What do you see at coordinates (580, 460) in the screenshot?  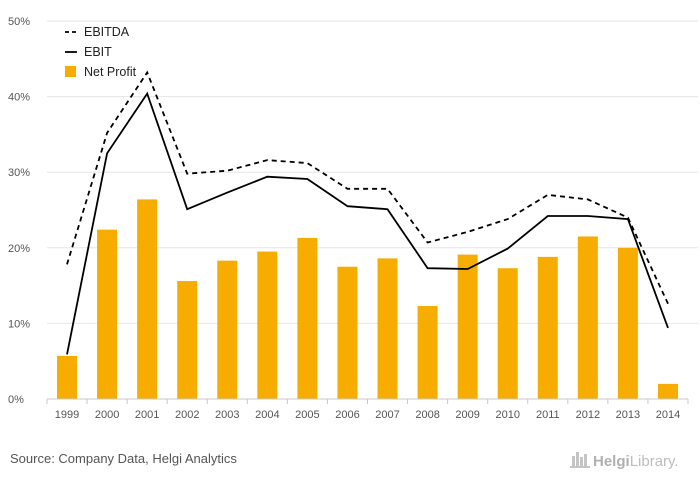 I see `logo-skyline-icon` at bounding box center [580, 460].